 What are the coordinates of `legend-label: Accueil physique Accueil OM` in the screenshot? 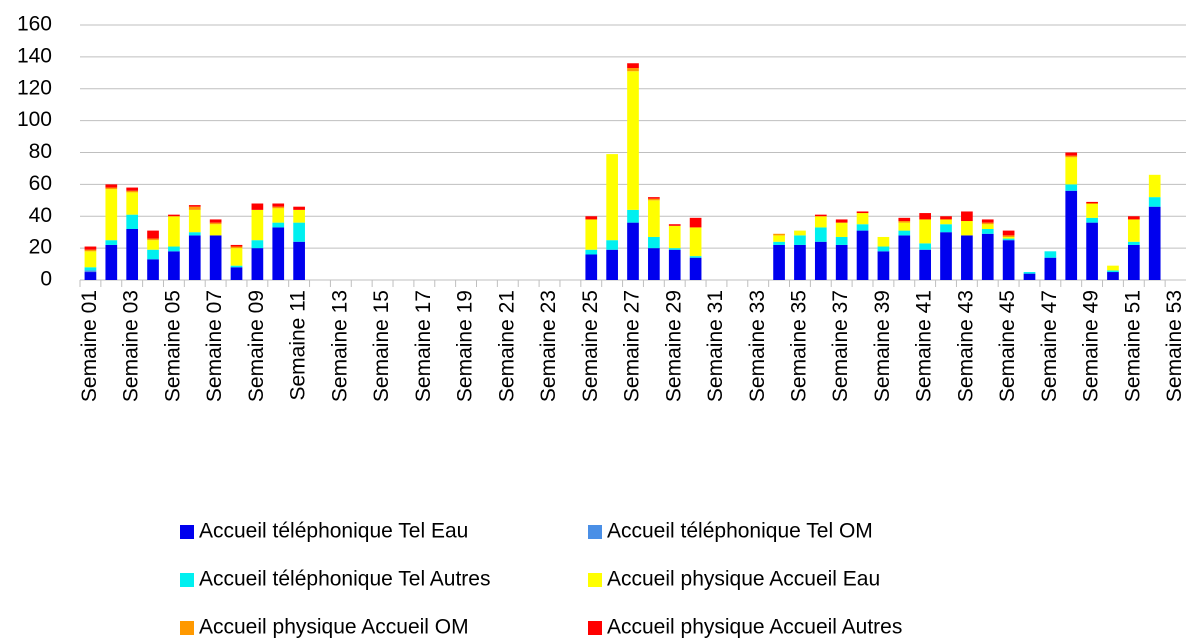 It's located at (334, 627).